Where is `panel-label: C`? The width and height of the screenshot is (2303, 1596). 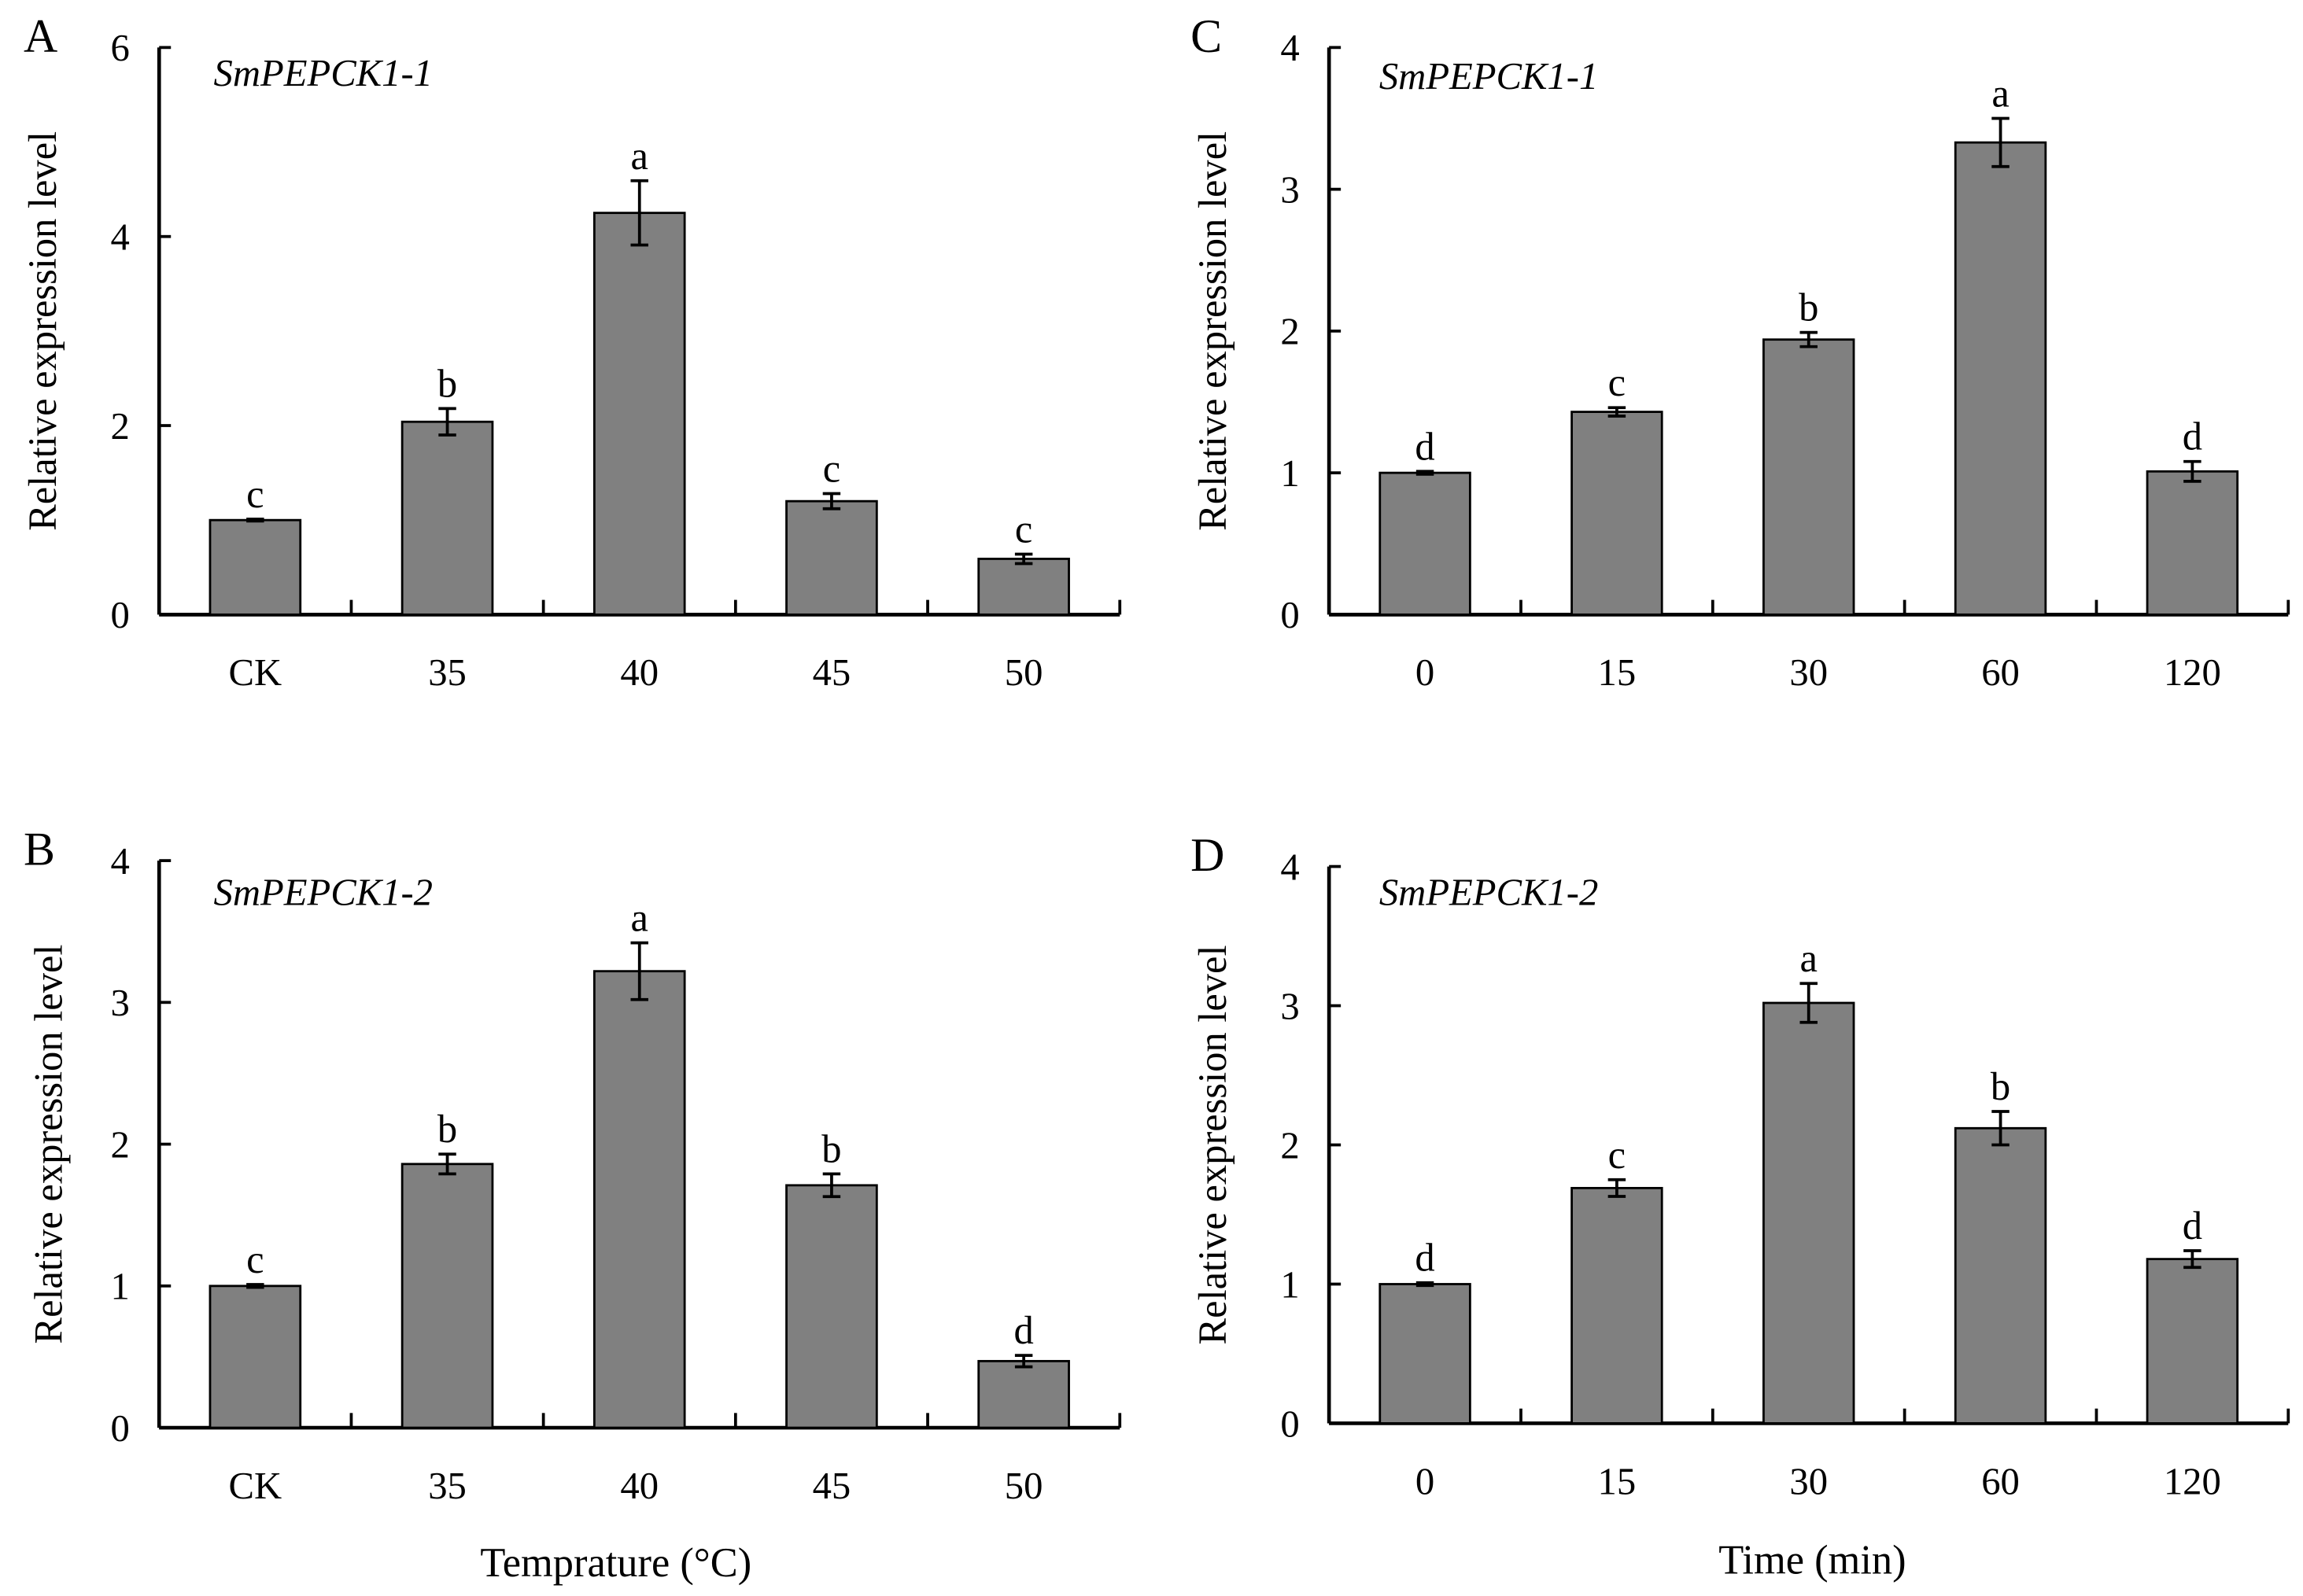
panel-label: C is located at coordinates (1206, 36).